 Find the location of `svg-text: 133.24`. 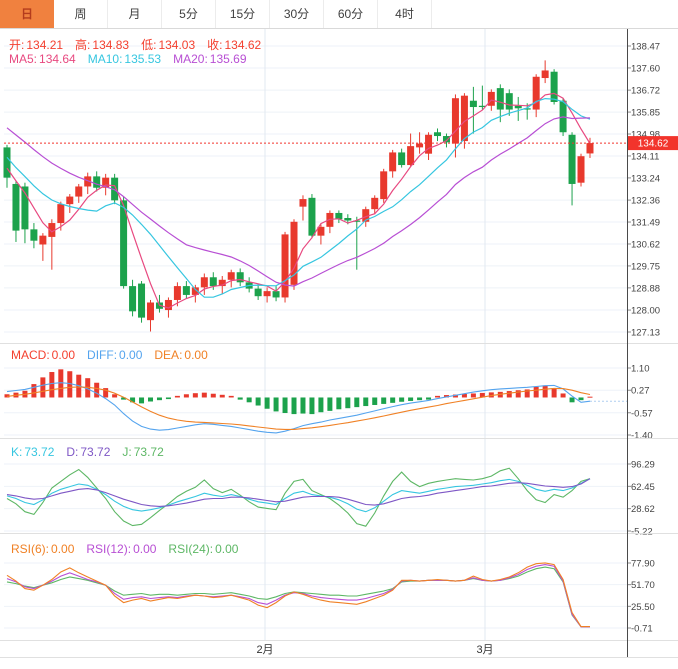

svg-text: 133.24 is located at coordinates (645, 178).